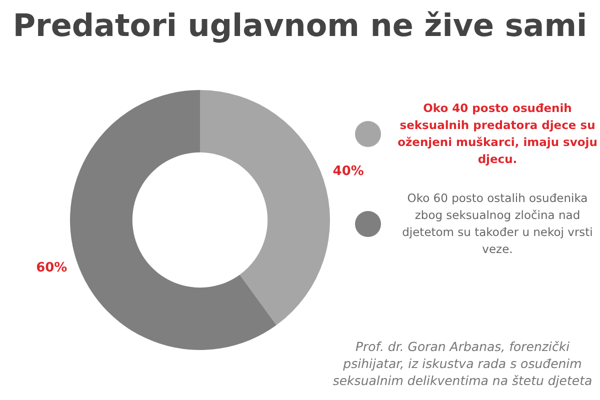 This screenshot has width=600, height=400. Describe the element at coordinates (348, 172) in the screenshot. I see `data-label: 40%` at that location.